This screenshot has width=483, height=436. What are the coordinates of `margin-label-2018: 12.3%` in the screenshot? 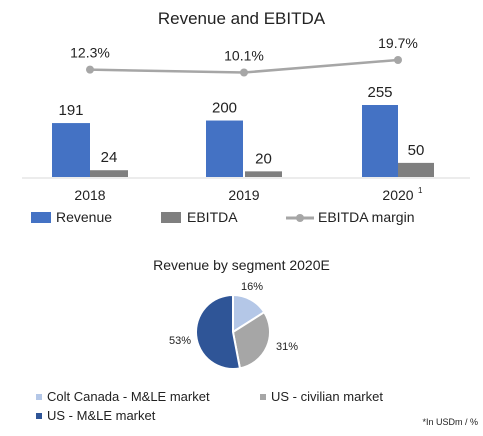 It's located at (90, 53).